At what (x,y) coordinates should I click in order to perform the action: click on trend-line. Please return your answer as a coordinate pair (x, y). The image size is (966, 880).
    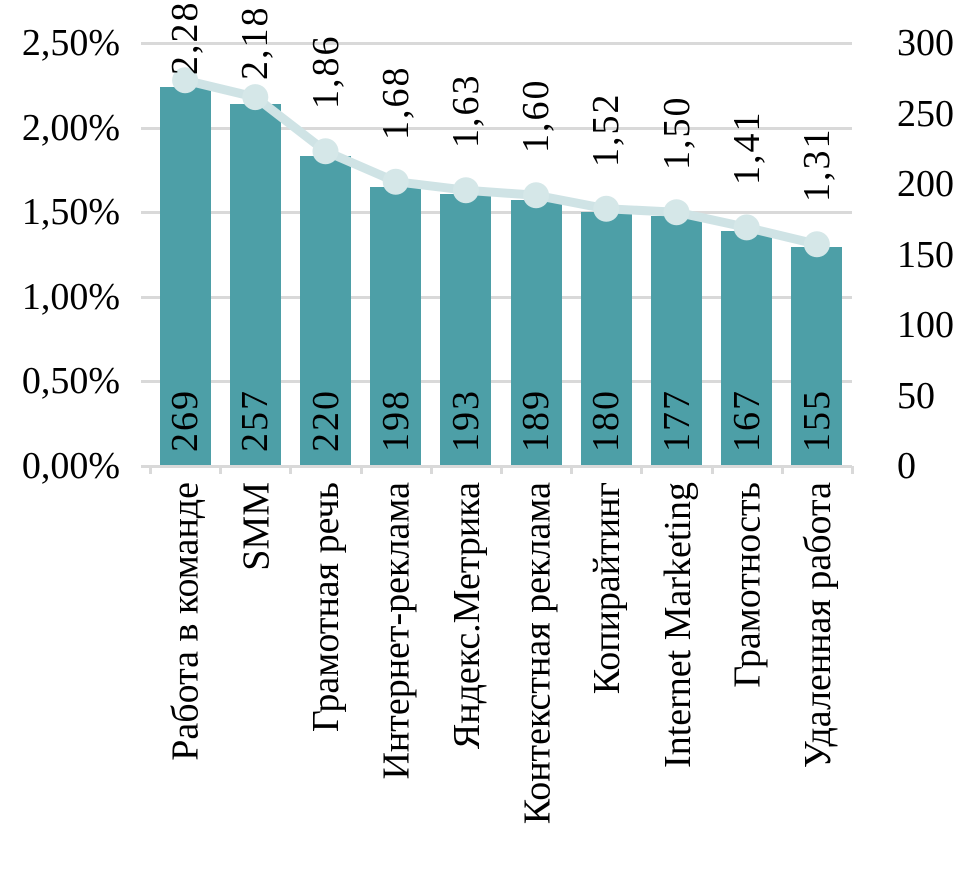
    Looking at the image, I should click on (501, 162).